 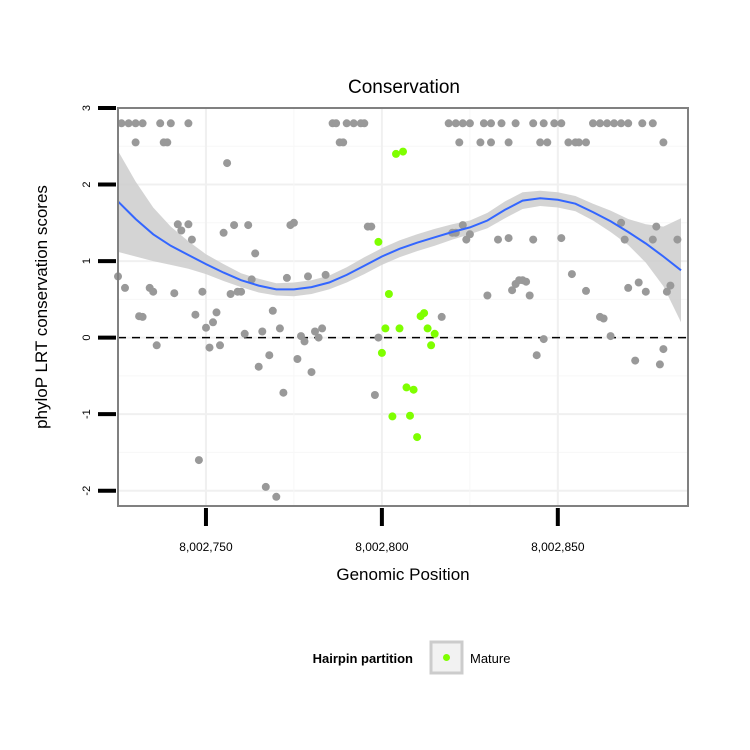 I want to click on y-tick-label: 1, so click(x=87, y=261).